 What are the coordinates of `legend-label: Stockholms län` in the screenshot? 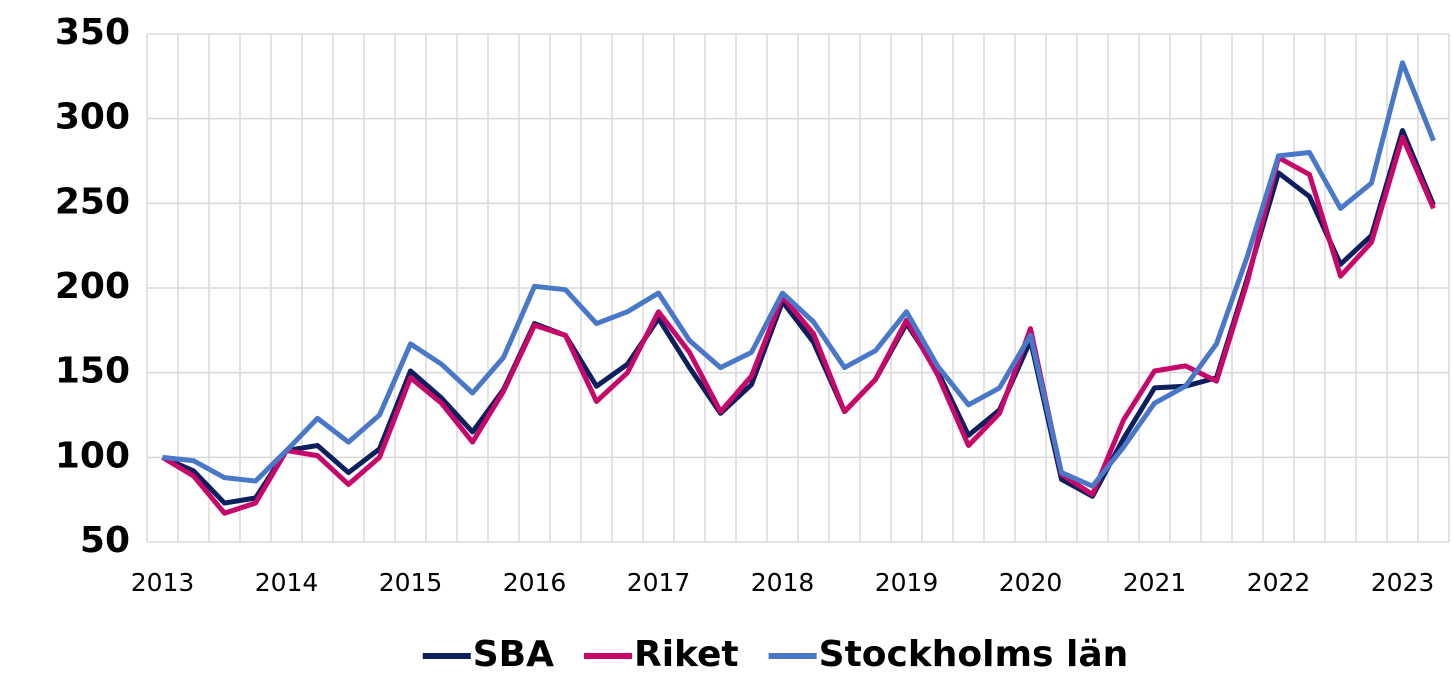 It's located at (974, 653).